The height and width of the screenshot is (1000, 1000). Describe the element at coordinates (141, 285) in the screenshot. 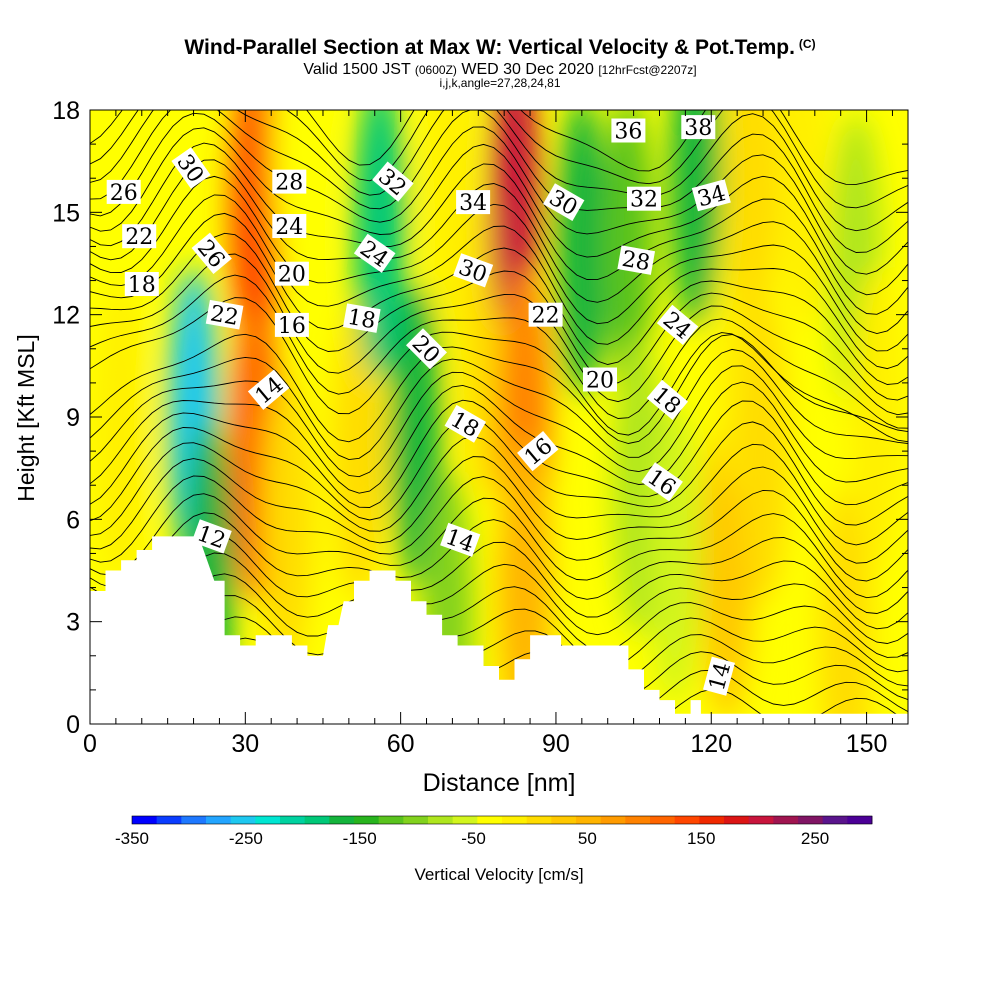

I see `contour-label-13: 18` at that location.